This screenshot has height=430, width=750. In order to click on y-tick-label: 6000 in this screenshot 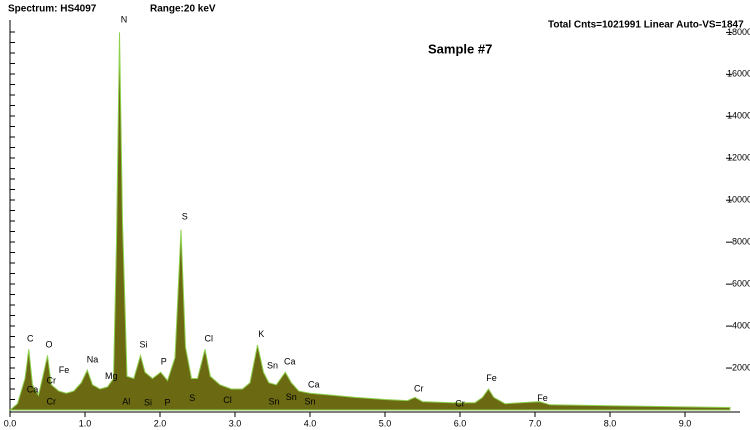, I will do `click(741, 284)`.